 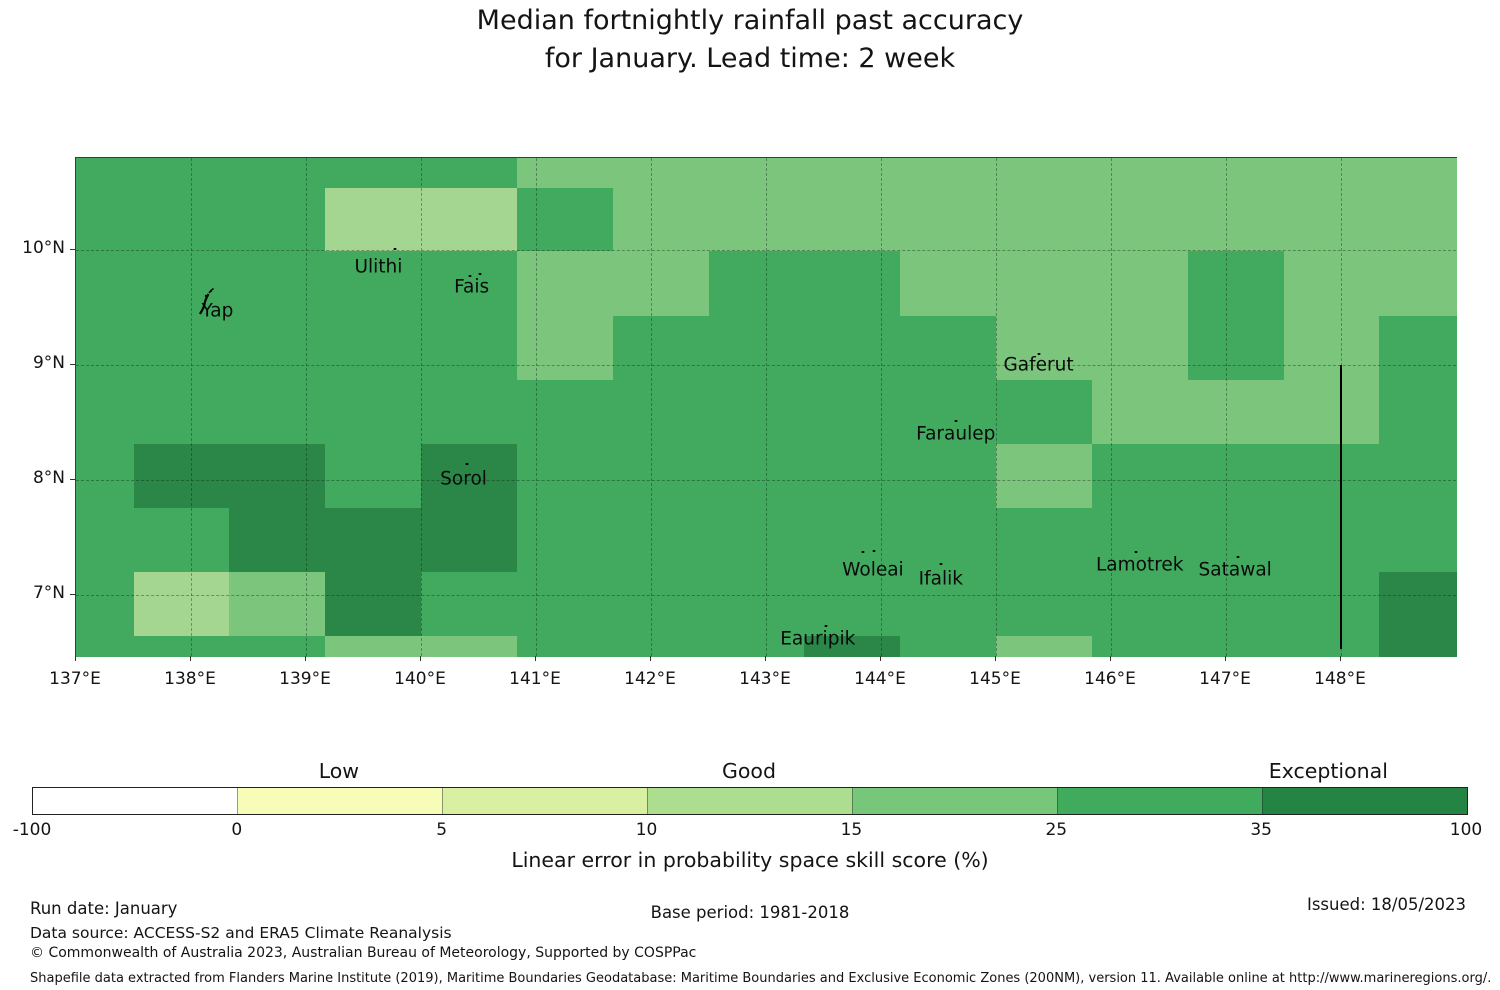 What do you see at coordinates (305, 679) in the screenshot?
I see `x-tick-label: 139°E` at bounding box center [305, 679].